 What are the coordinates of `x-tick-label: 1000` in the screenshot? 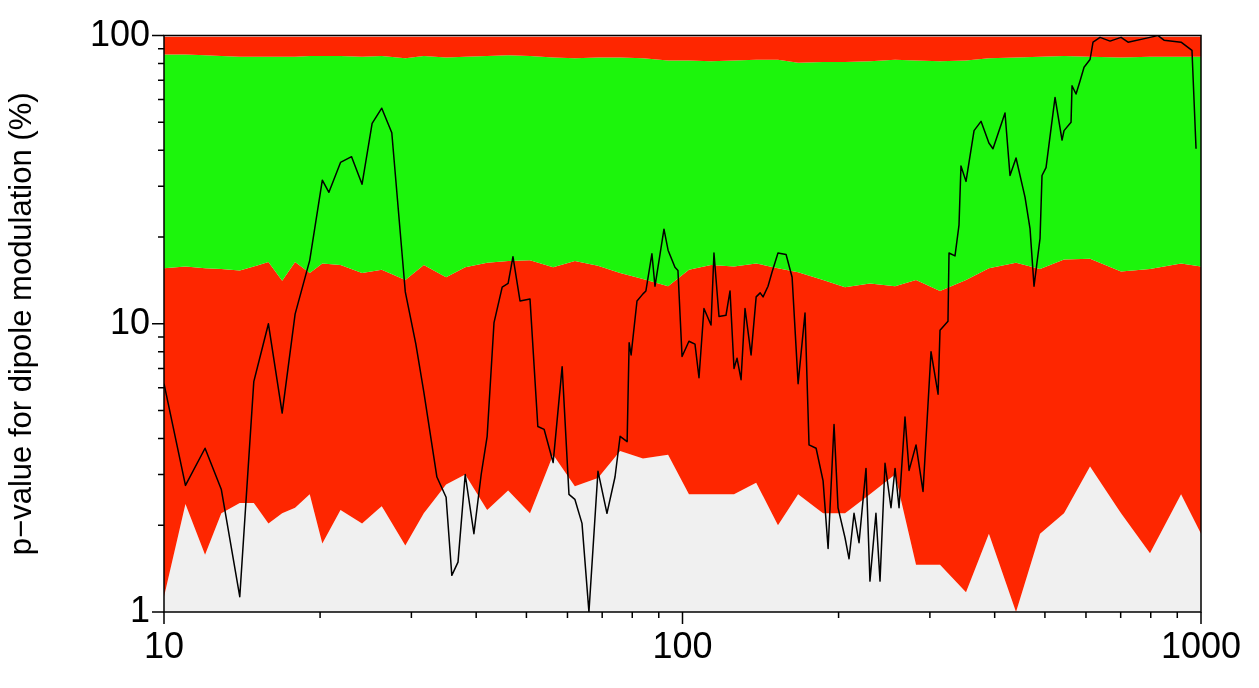 It's located at (1201, 645).